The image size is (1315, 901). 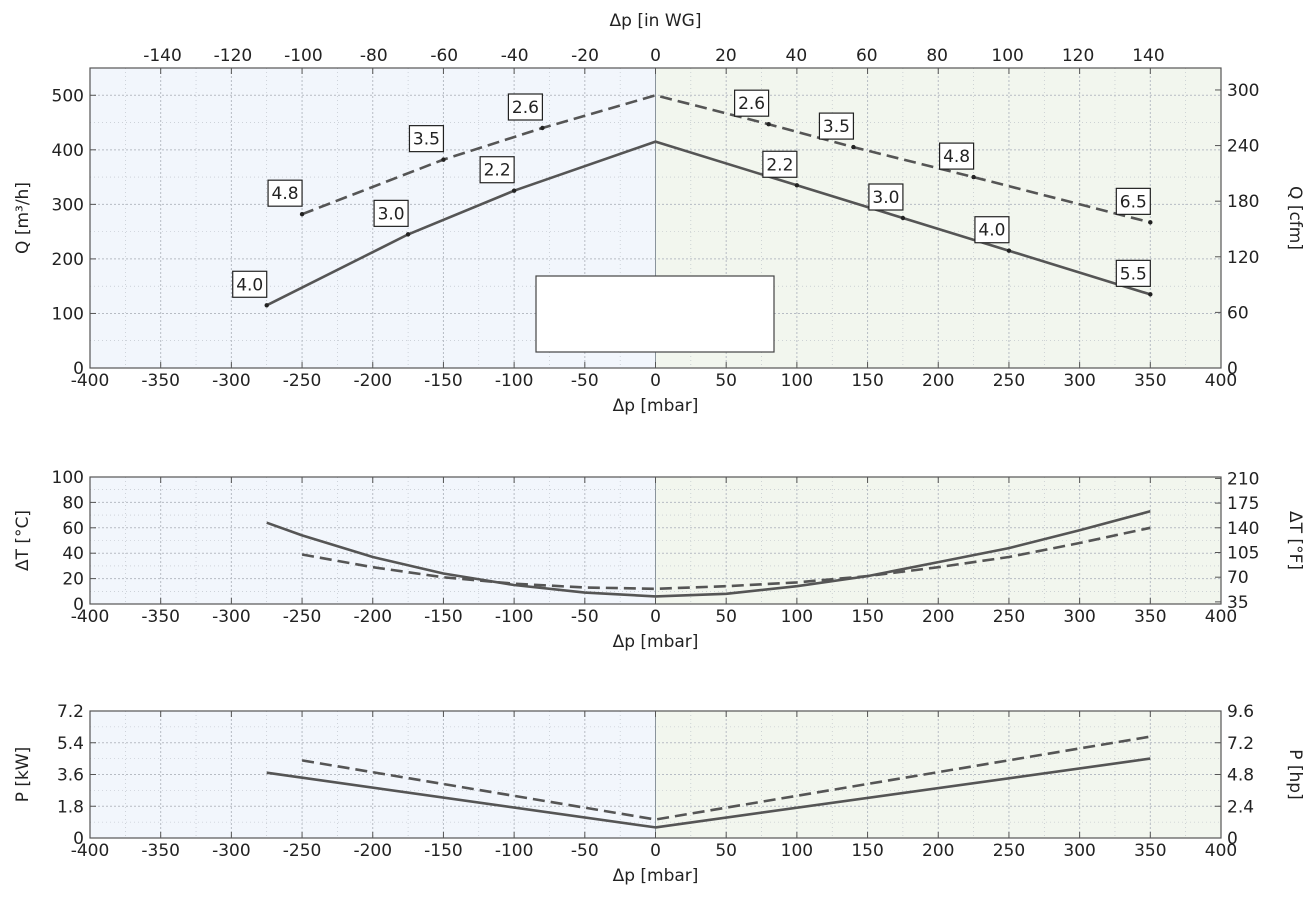 I want to click on y-axis-title: ΔT [°C], so click(x=23, y=540).